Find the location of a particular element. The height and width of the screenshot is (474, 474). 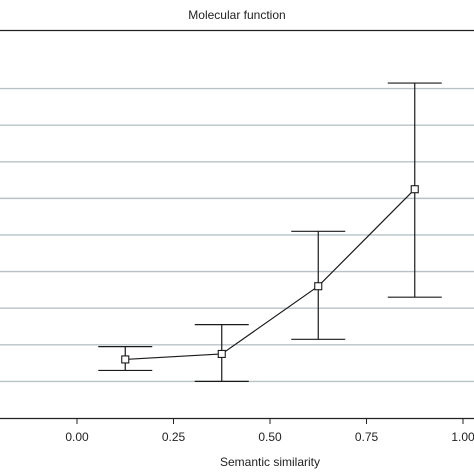

x-tick-label-0: 0.00 is located at coordinates (77, 437).